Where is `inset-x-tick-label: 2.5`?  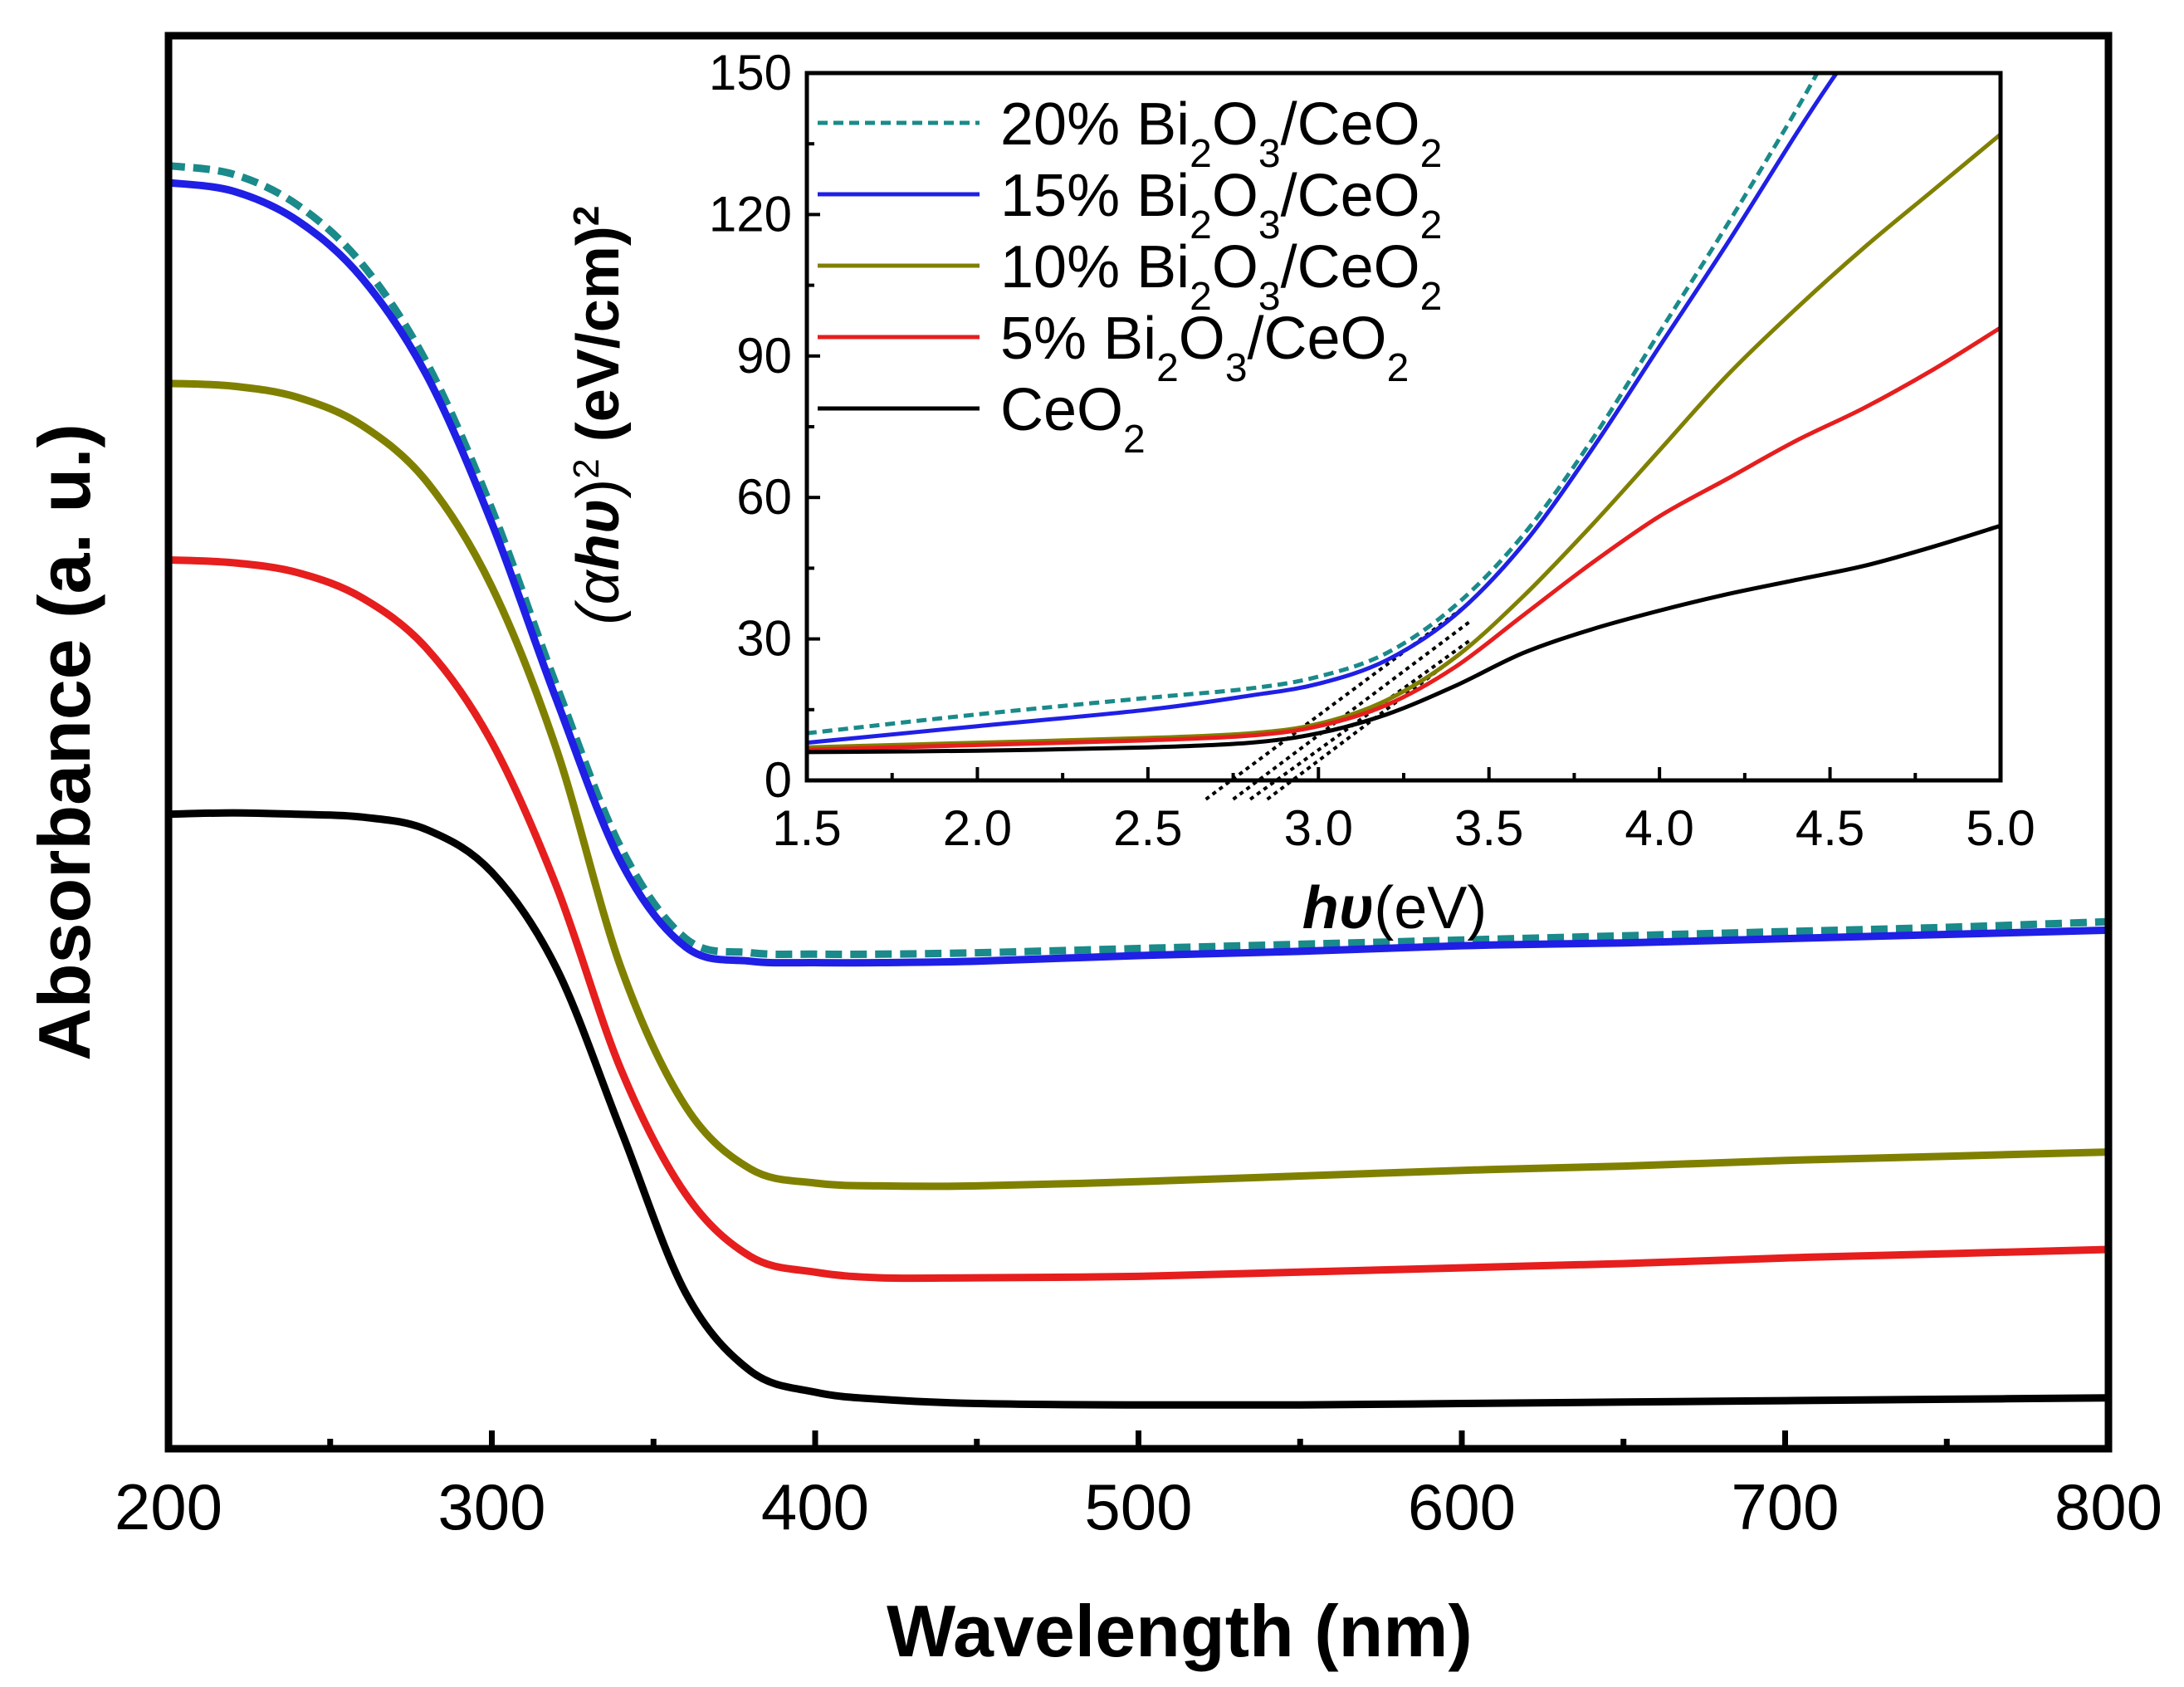
inset-x-tick-label: 2.5 is located at coordinates (1147, 828).